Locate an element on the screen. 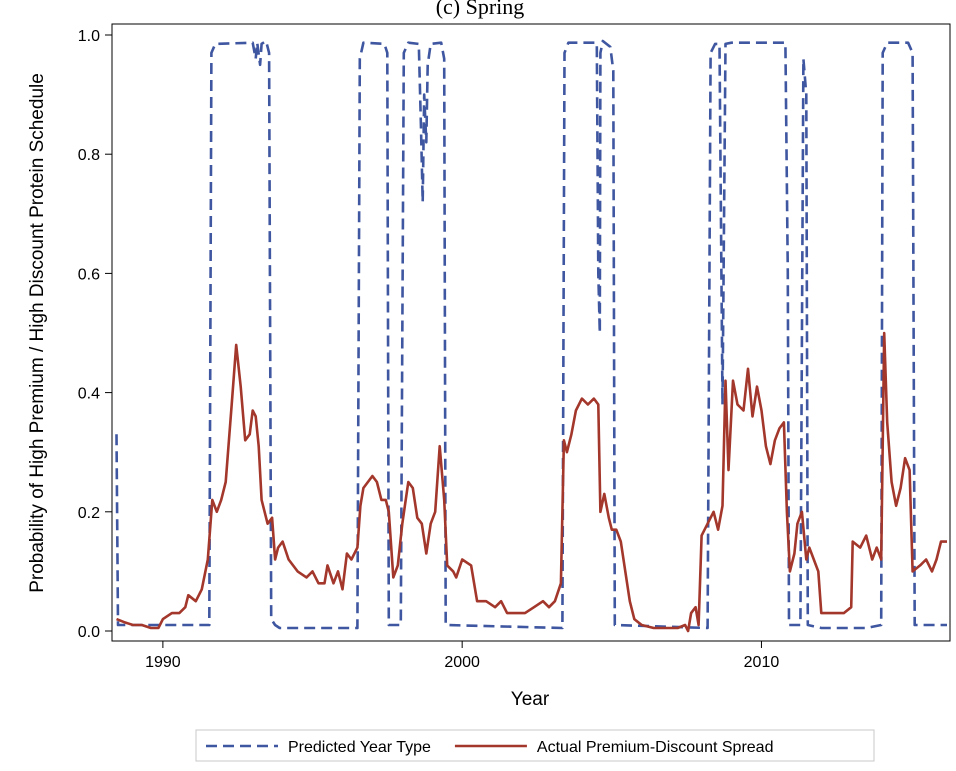  y-tick-label: 0.0 is located at coordinates (89, 632).